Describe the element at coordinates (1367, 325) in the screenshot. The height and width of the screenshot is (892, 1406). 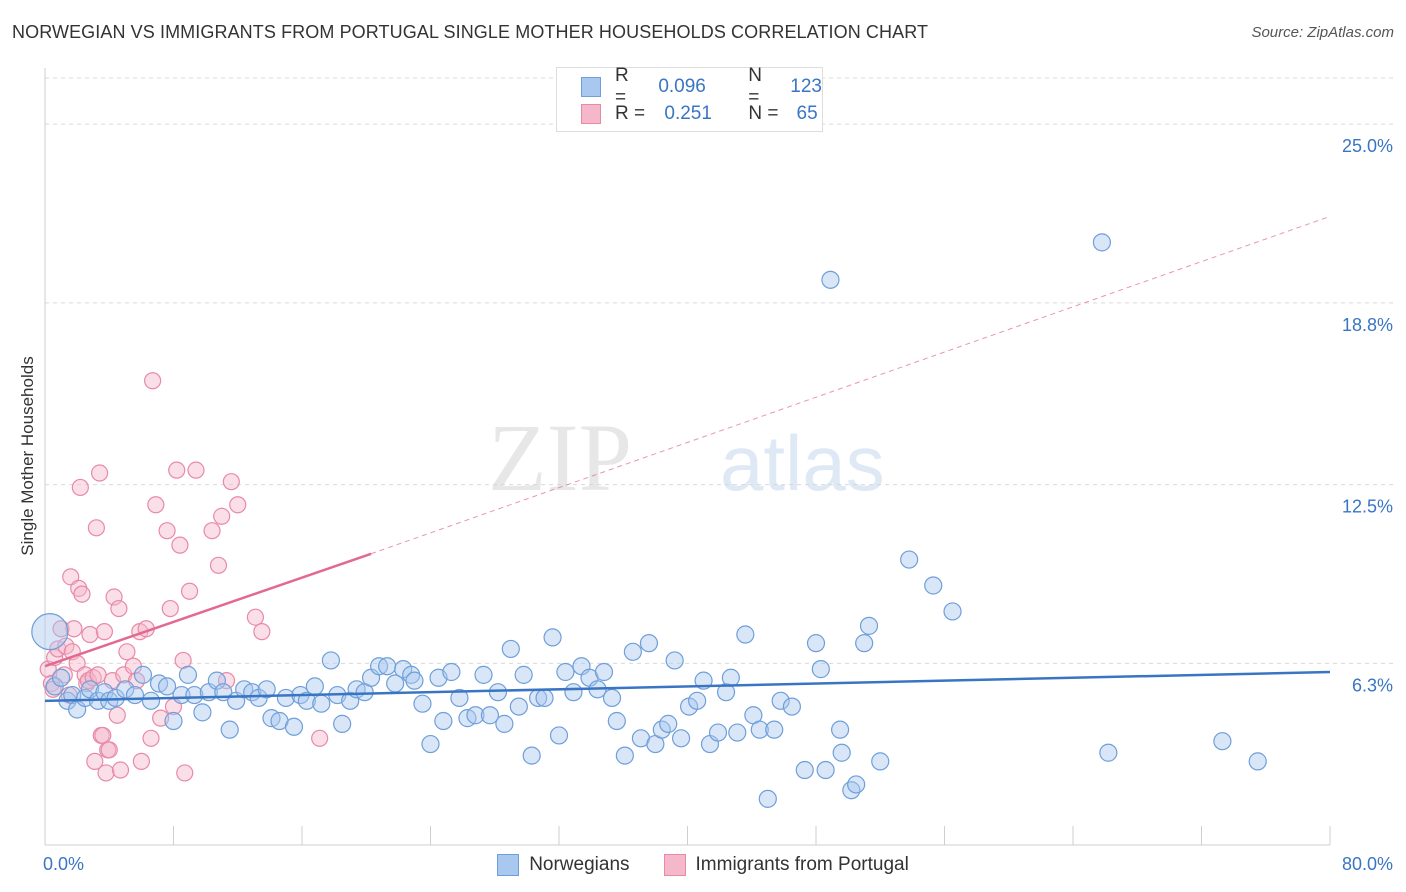
I see `y-tick-label: 18.8%` at that location.